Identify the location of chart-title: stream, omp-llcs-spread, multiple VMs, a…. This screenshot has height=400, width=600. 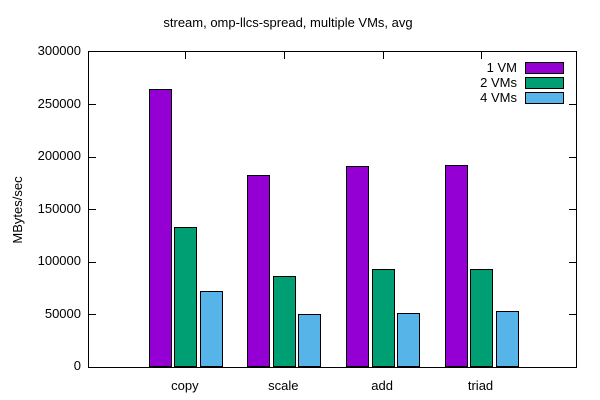
(288, 22).